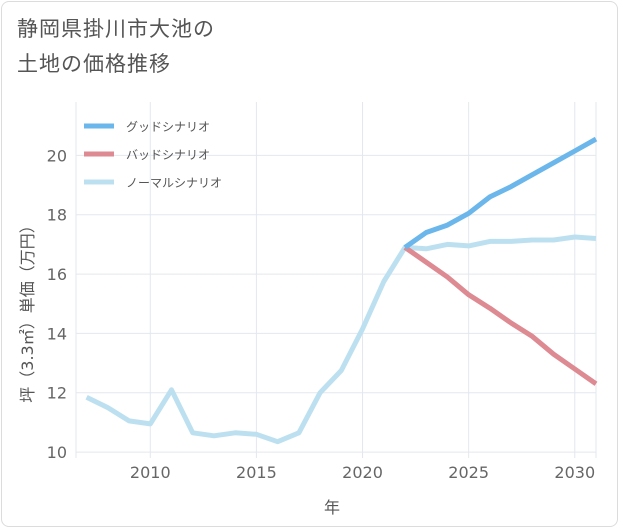  Describe the element at coordinates (116, 47) in the screenshot. I see `chart-title: 静岡県掛川市大池の 土地の価格推移` at that location.